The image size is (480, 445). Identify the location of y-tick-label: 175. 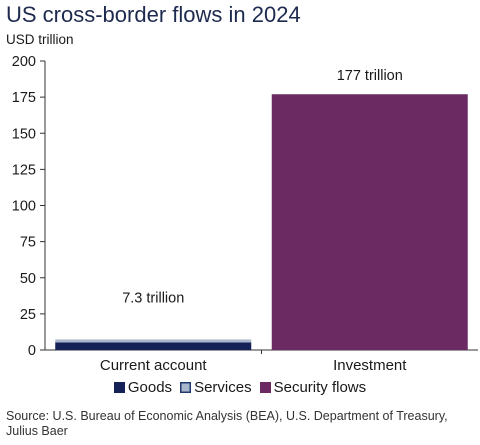
(24, 98).